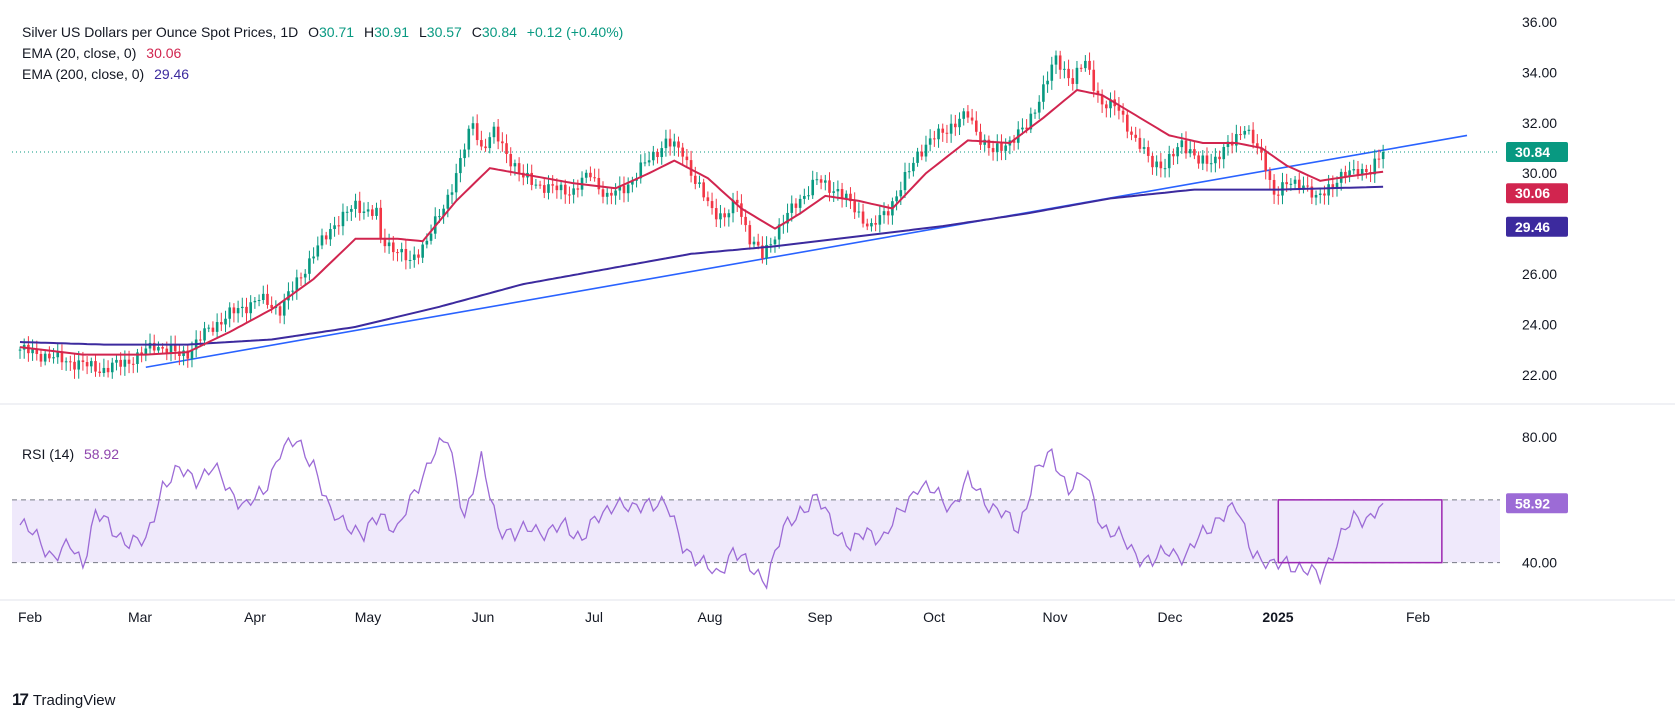 This screenshot has width=1675, height=718. Describe the element at coordinates (1539, 375) in the screenshot. I see `price-tick-label: 22.00` at that location.